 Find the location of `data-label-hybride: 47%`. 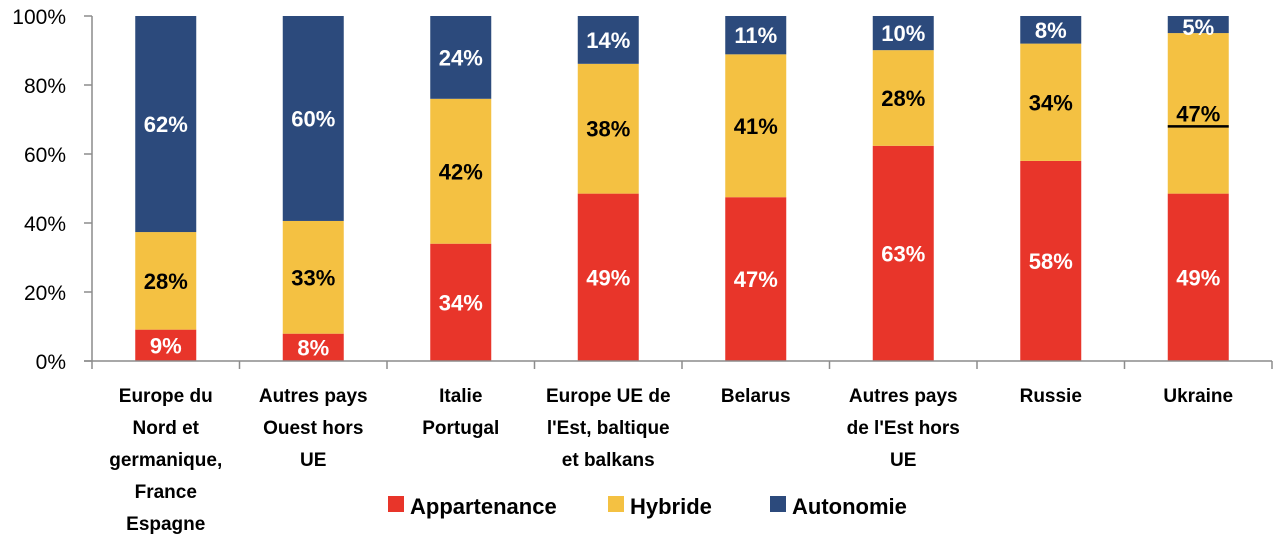

data-label-hybride: 47% is located at coordinates (1198, 113).